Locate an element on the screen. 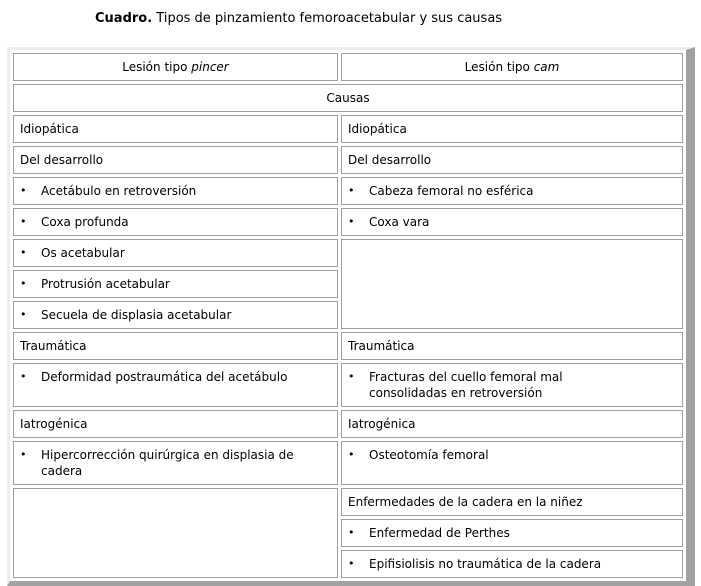 This screenshot has width=701, height=586. table-row: Idiopática Idiopática is located at coordinates (348, 129).